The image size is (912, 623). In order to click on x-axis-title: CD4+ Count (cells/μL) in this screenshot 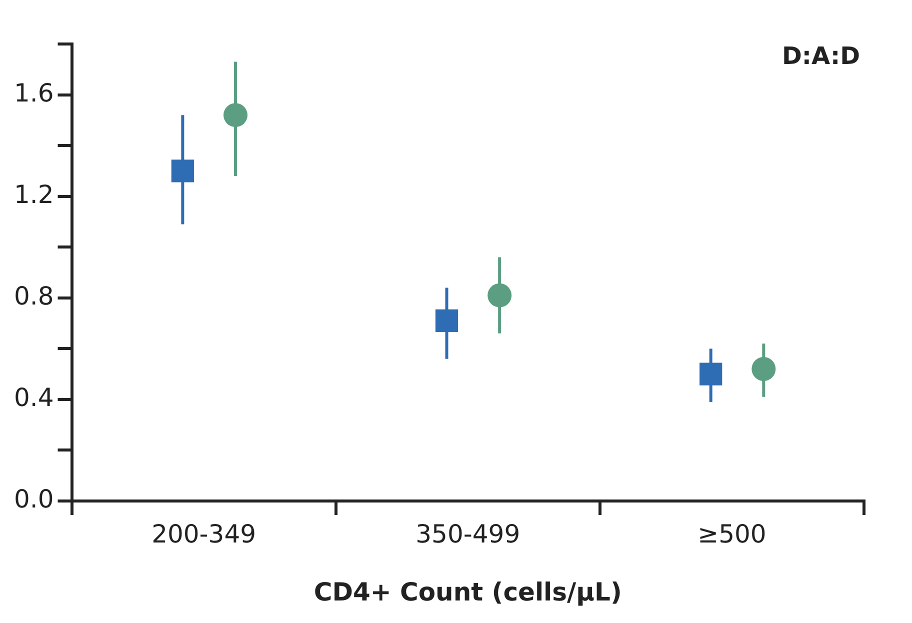, I will do `click(468, 592)`.